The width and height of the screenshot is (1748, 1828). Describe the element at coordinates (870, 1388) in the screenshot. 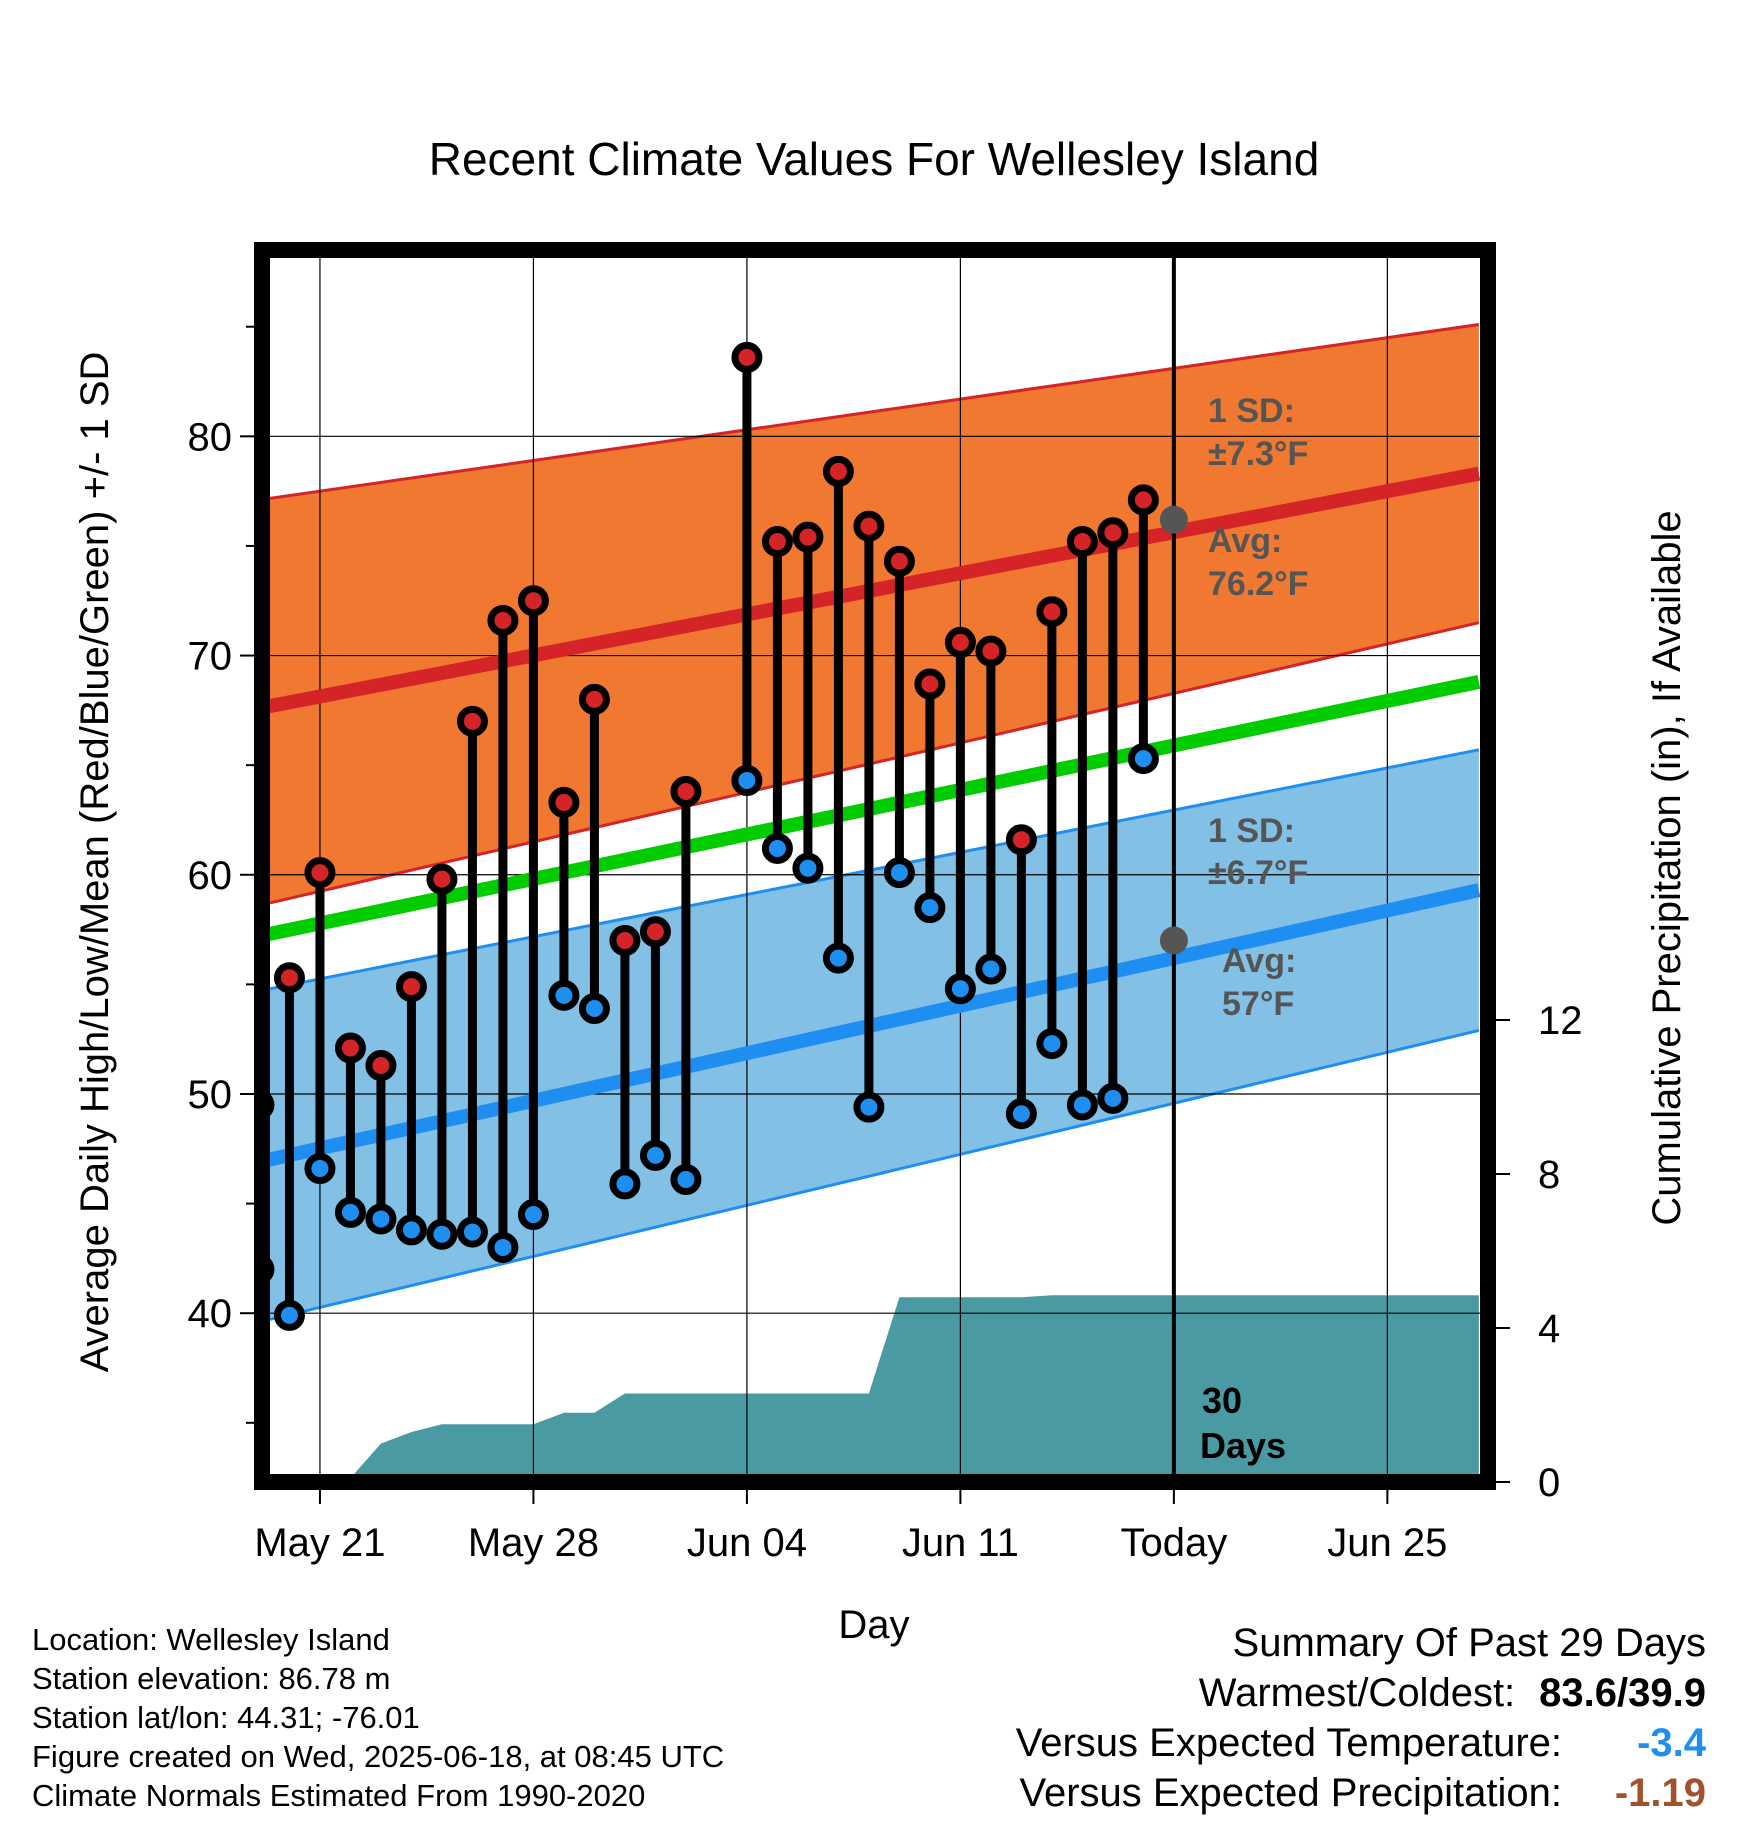

I see `precip-area` at that location.